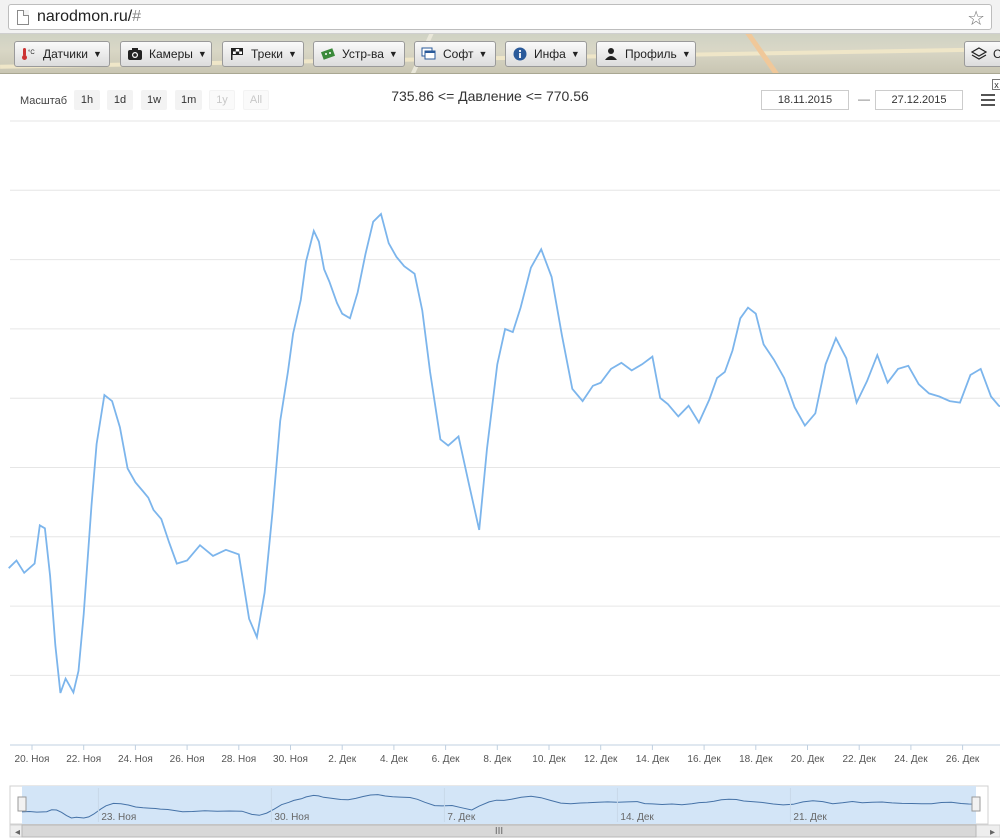 This screenshot has width=1000, height=840. Describe the element at coordinates (120, 100) in the screenshot. I see `zoom-1d-button: 1d` at that location.